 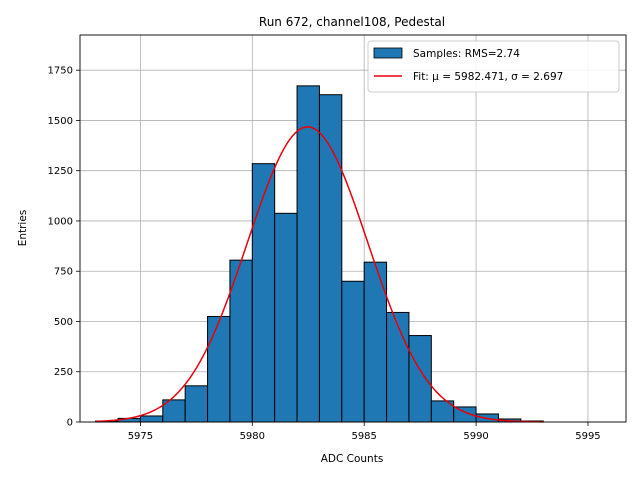 What do you see at coordinates (70, 423) in the screenshot?
I see `y-tick-label: 0` at bounding box center [70, 423].